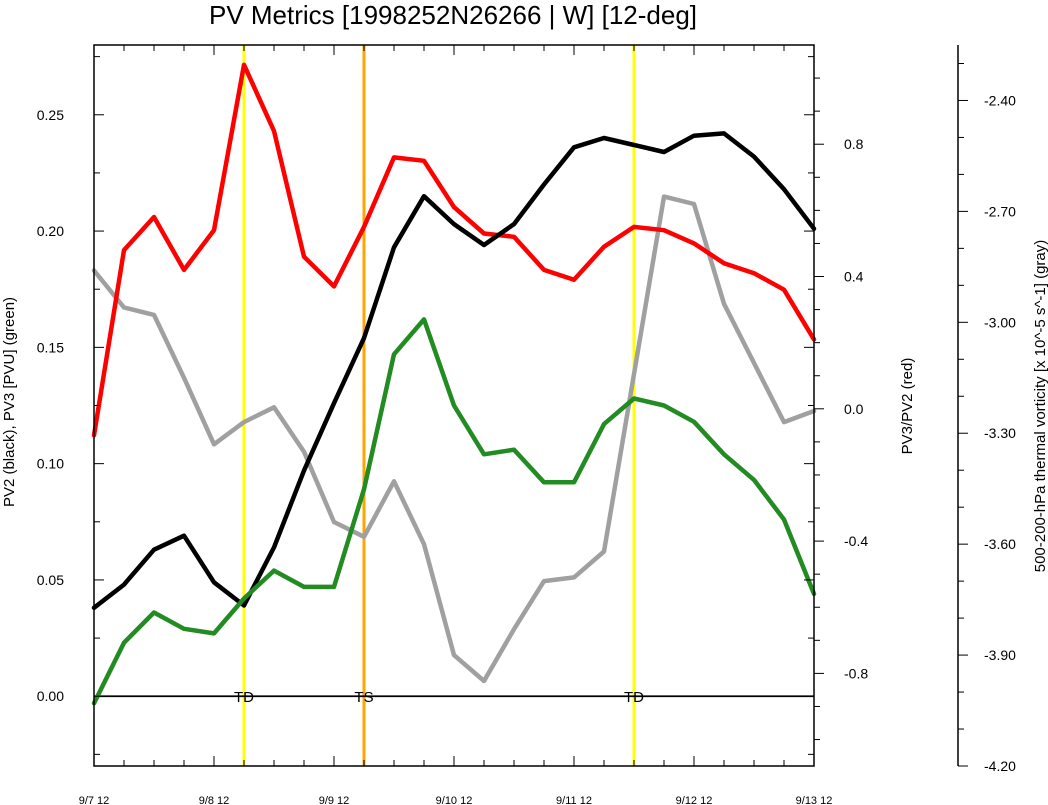 Image resolution: width=1048 pixels, height=805 pixels. I want to click on right-gray-tick-label: -2.70, so click(1000, 211).